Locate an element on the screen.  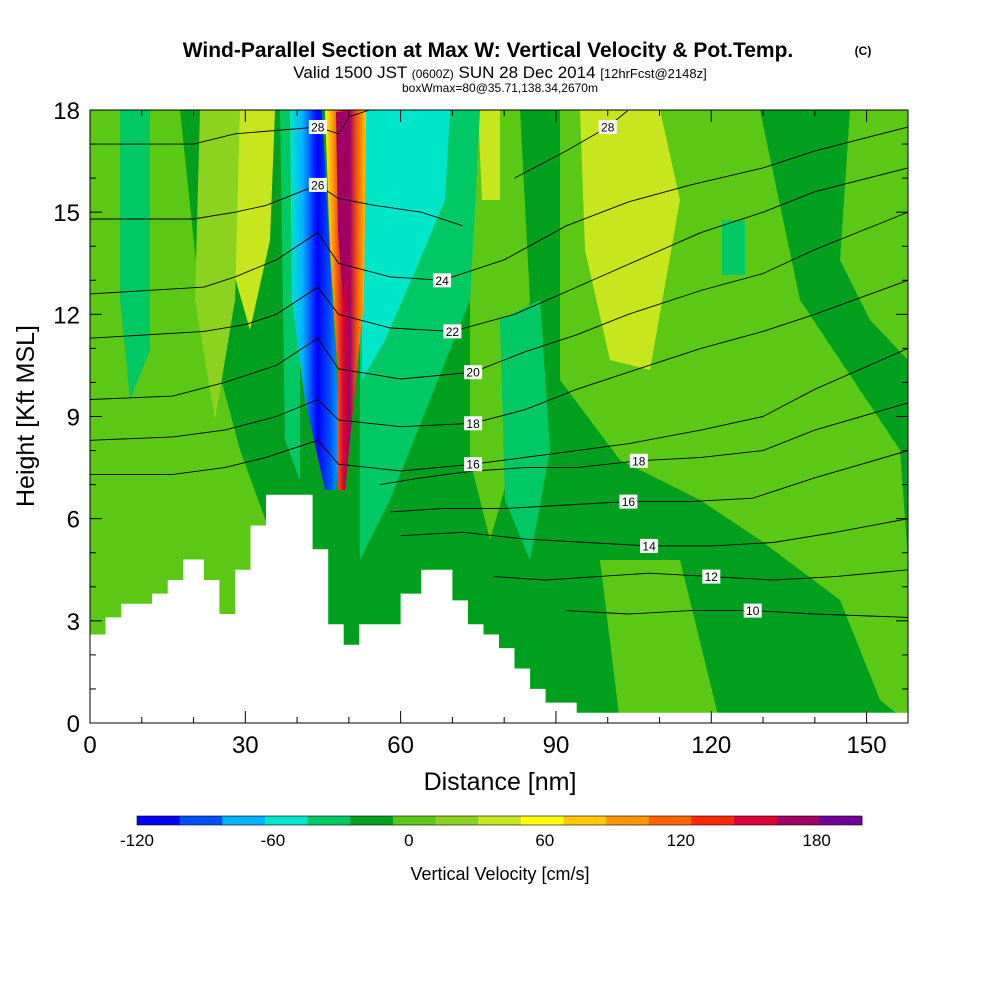
valid-prefix: Valid 1500 JST is located at coordinates (350, 72).